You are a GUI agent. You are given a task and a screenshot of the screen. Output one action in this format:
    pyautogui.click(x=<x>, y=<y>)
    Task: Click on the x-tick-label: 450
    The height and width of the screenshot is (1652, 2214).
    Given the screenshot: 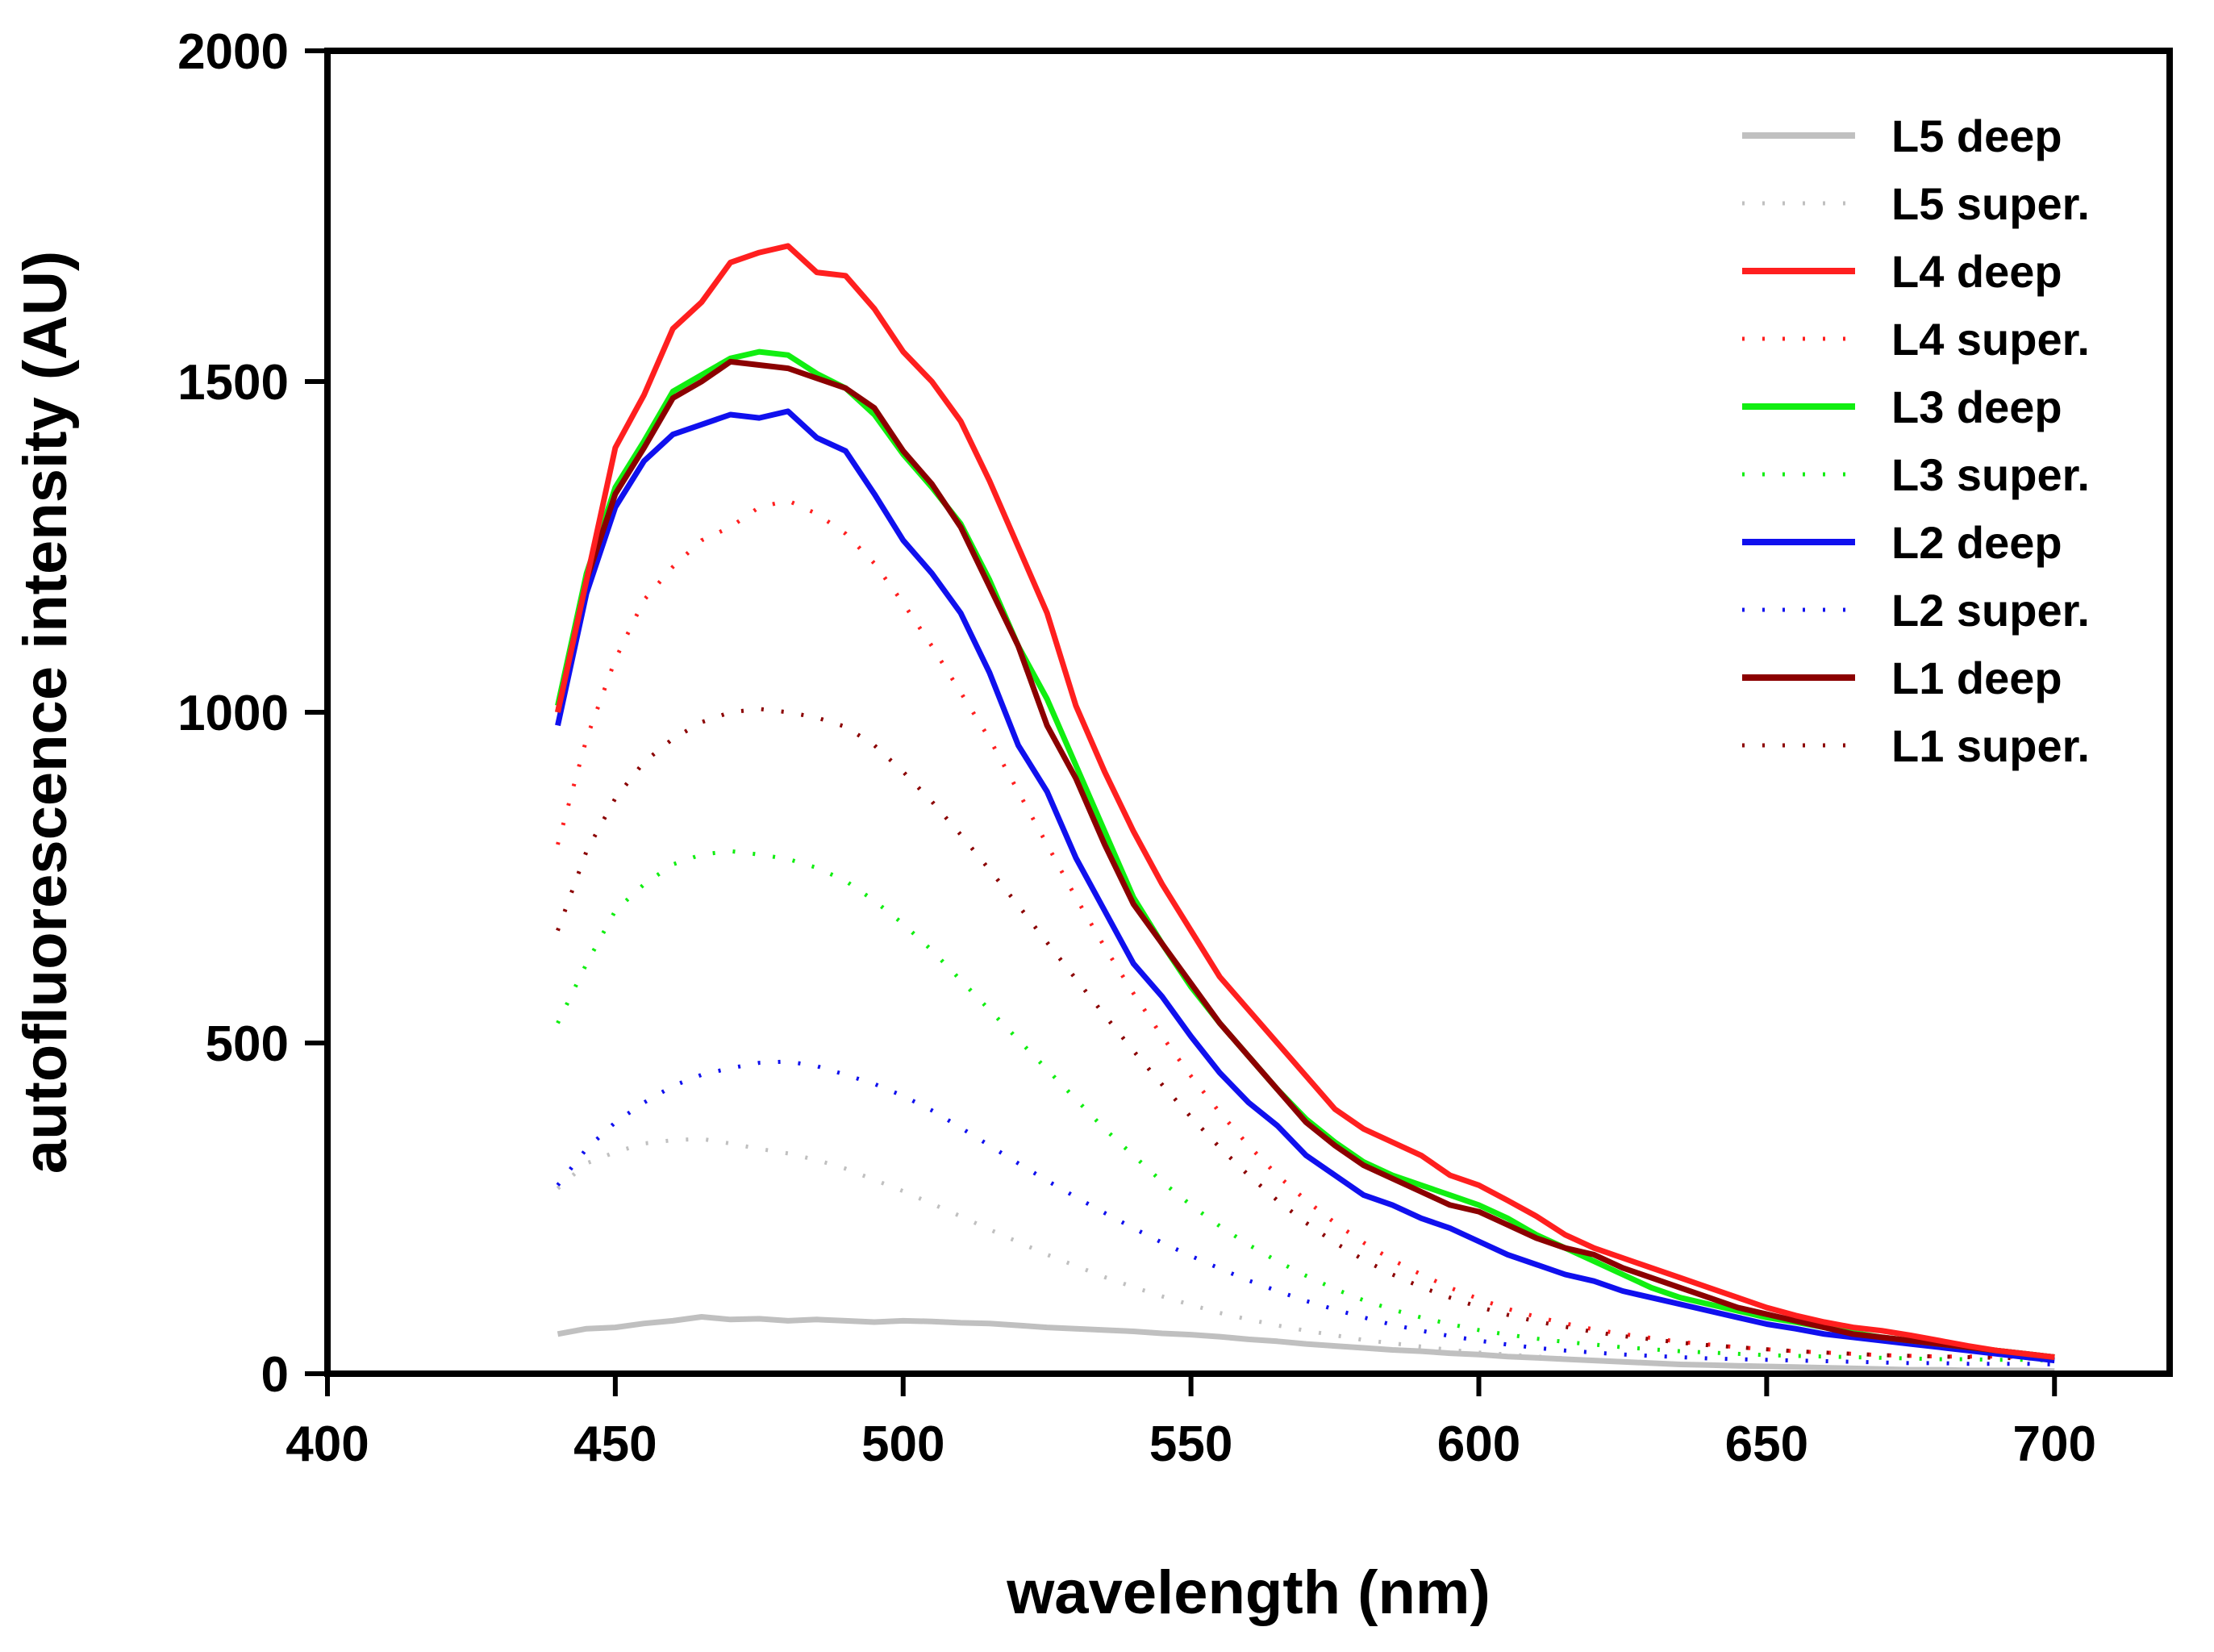 What is the action you would take?
    pyautogui.click(x=615, y=1444)
    